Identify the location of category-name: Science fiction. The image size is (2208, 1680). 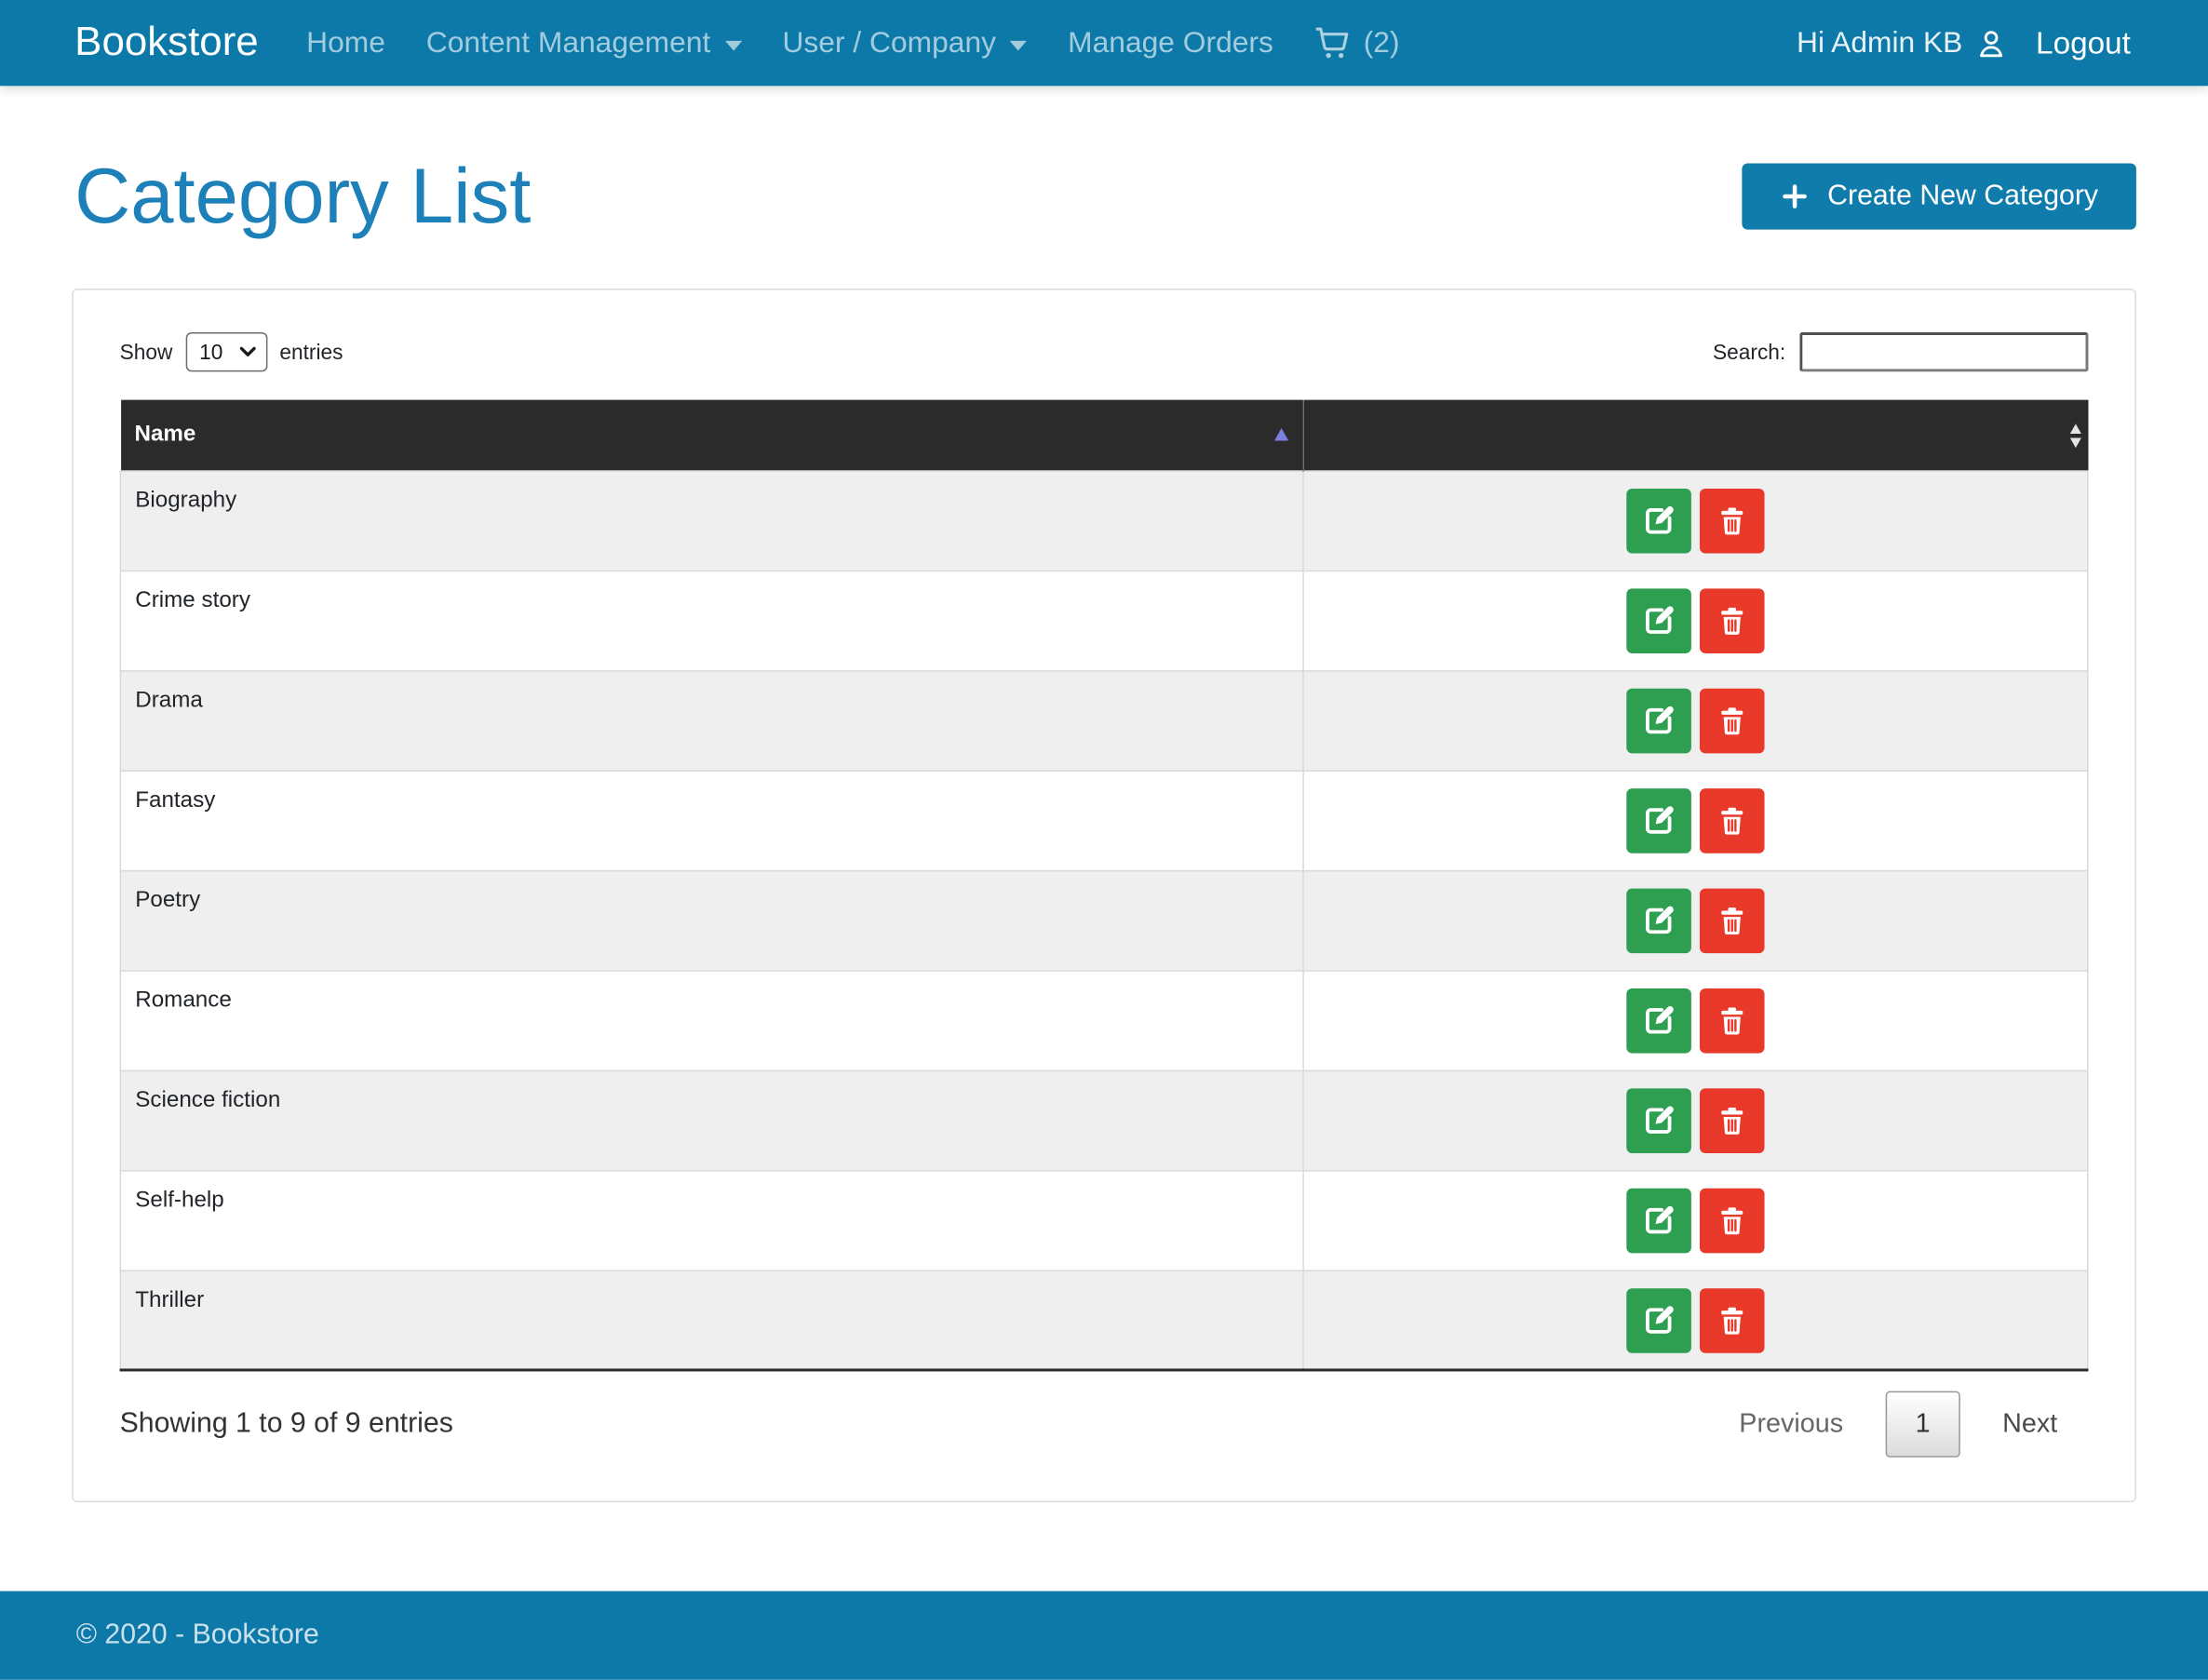
(711, 1119).